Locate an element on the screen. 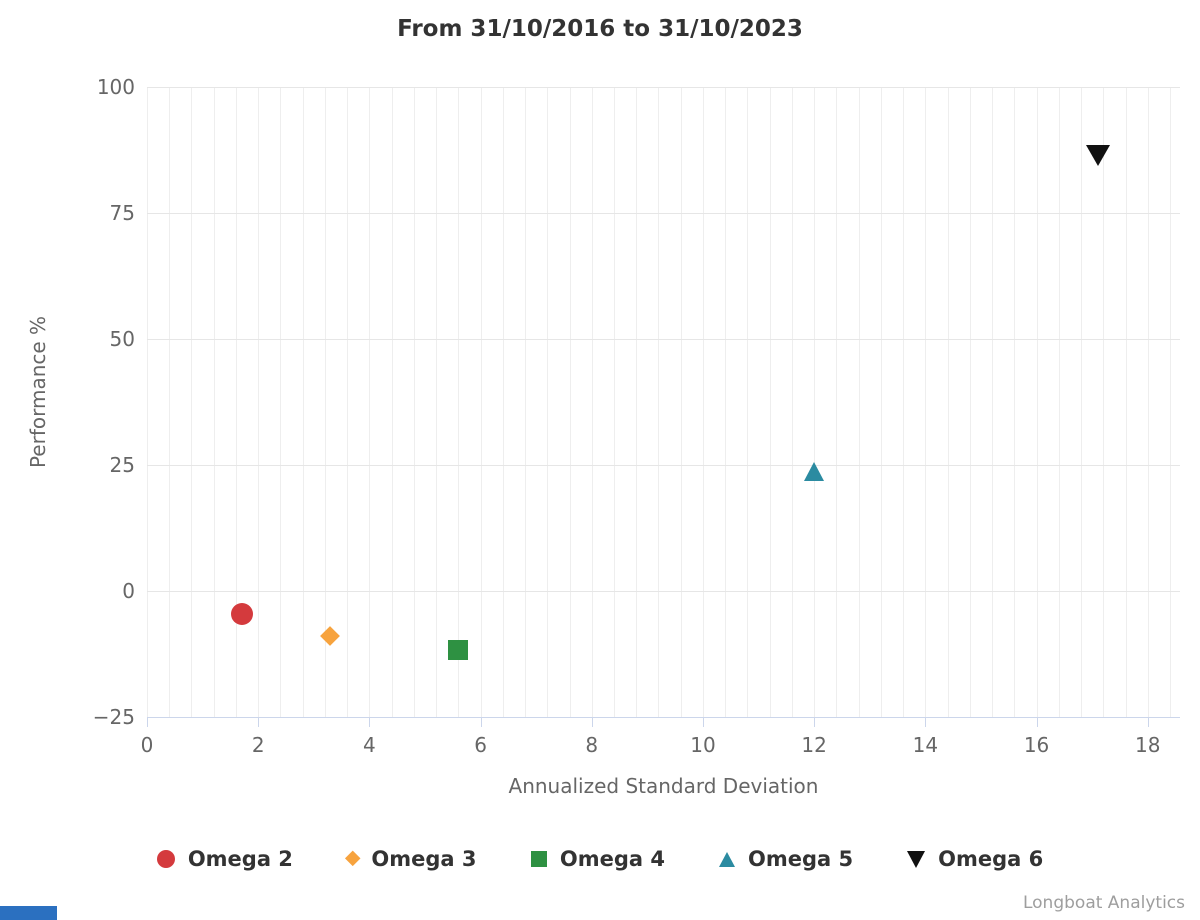 The width and height of the screenshot is (1200, 920). legend-item-omega-5: Omega 5 is located at coordinates (786, 859).